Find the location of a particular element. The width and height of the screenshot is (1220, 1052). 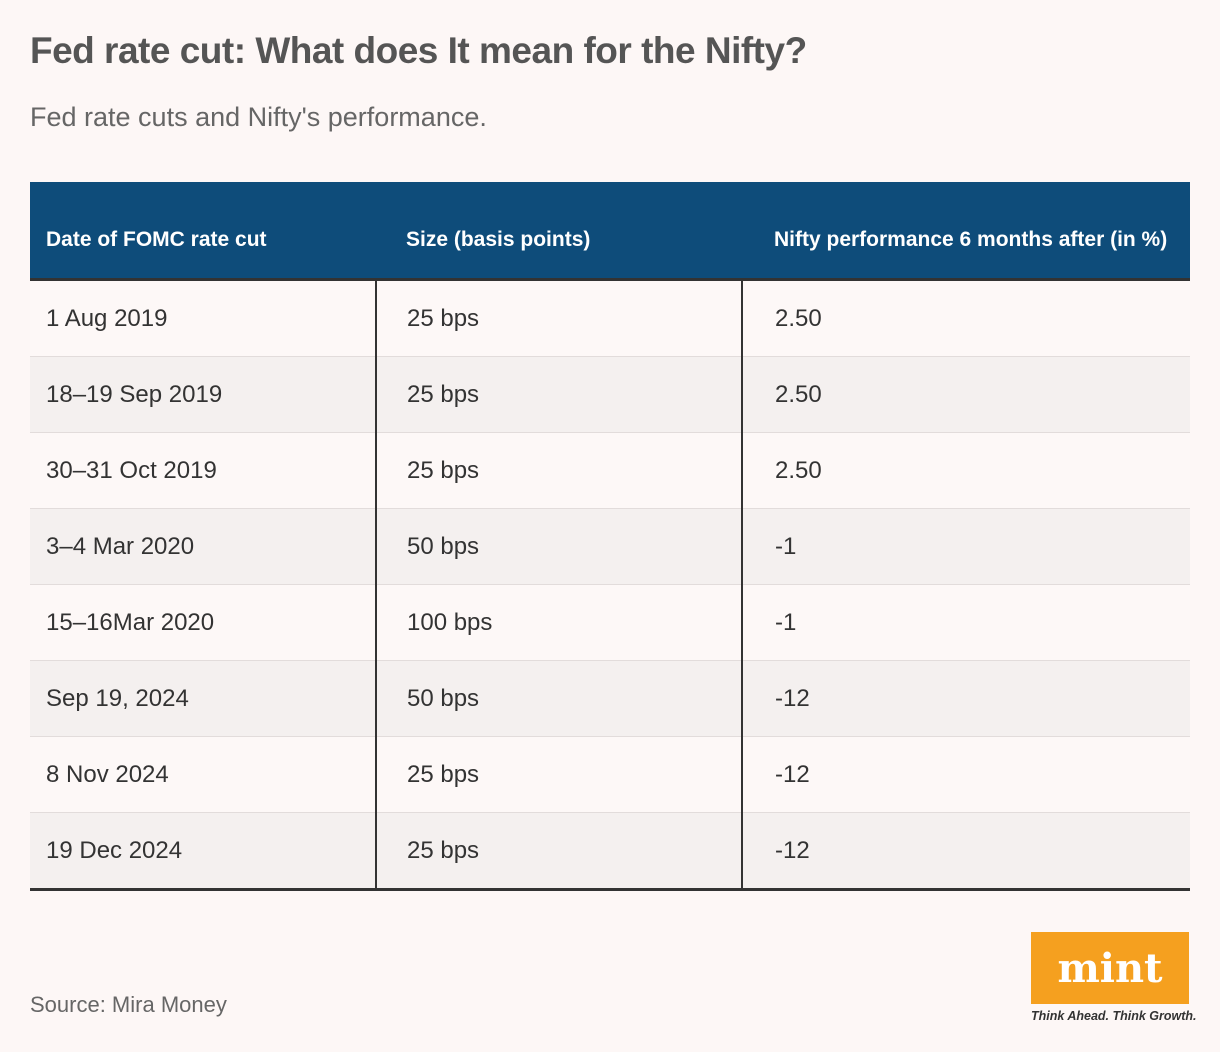

table-row: 3–4 Mar 2020 50 bps -1 is located at coordinates (610, 546).